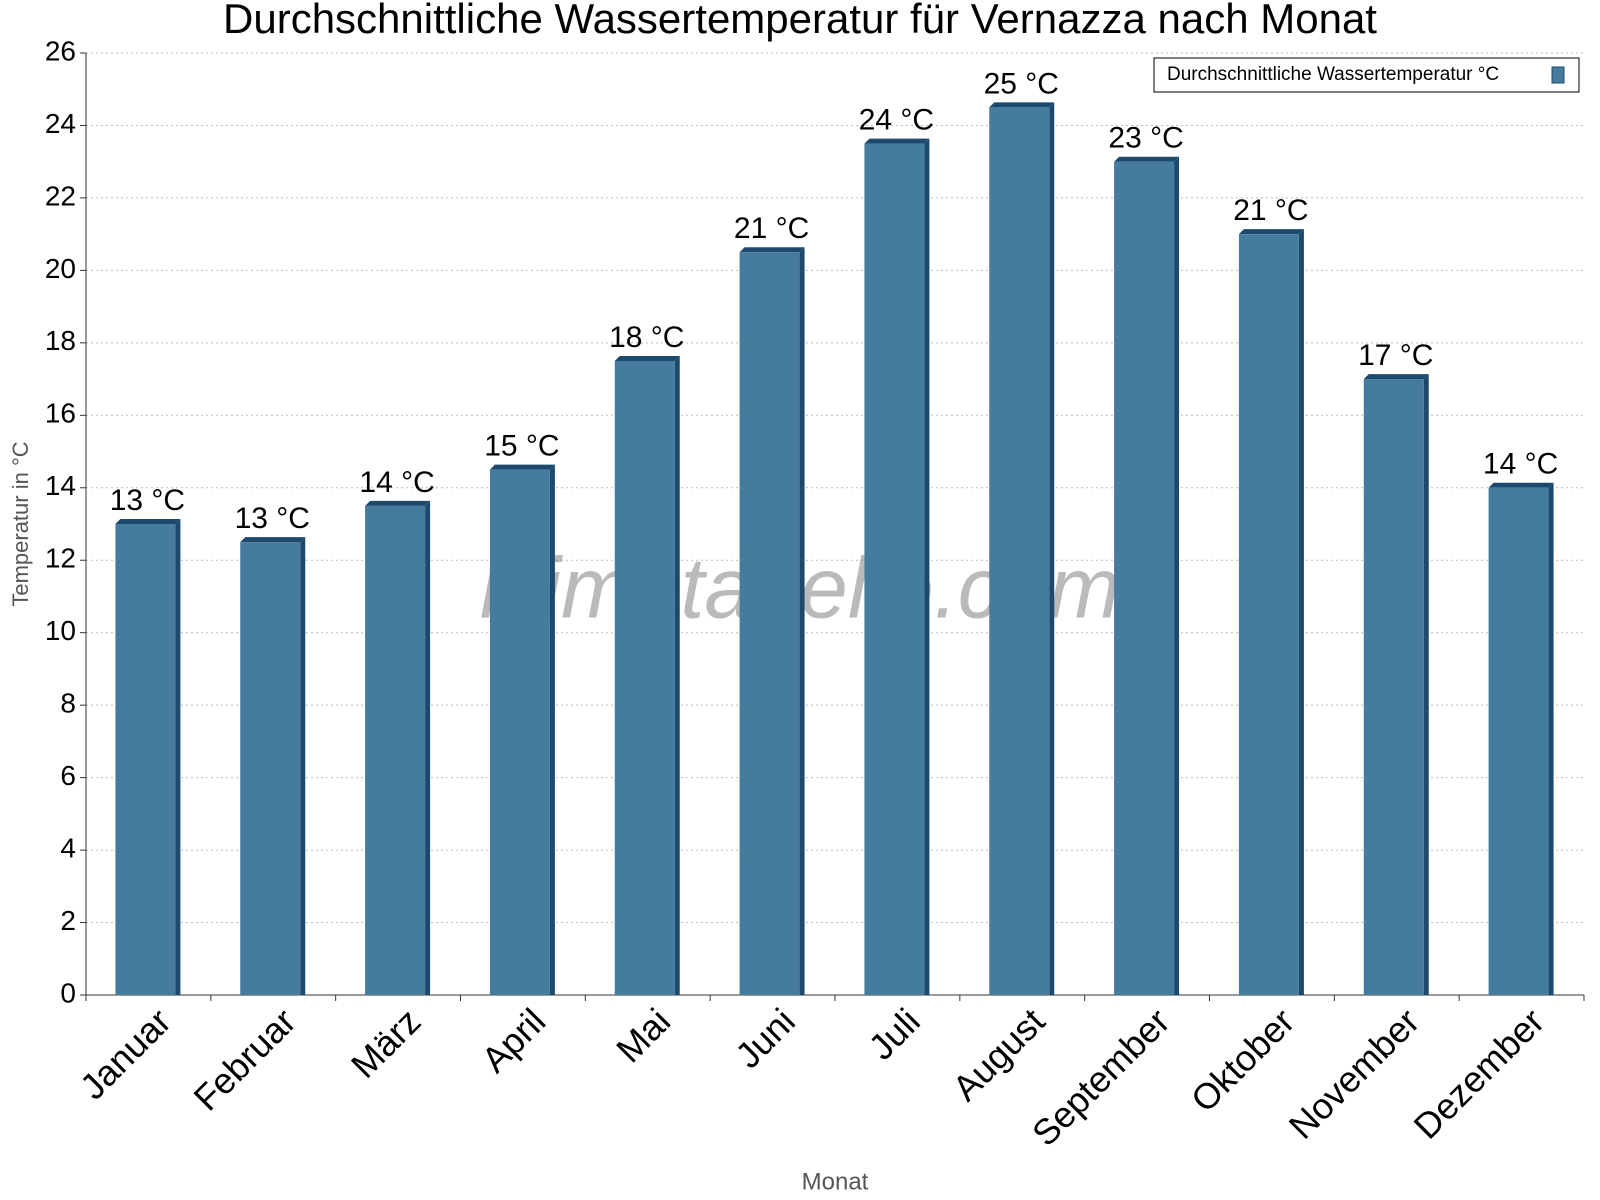 Image resolution: width=1600 pixels, height=1200 pixels. Describe the element at coordinates (1395, 355) in the screenshot. I see `data-label: 17 °C` at that location.